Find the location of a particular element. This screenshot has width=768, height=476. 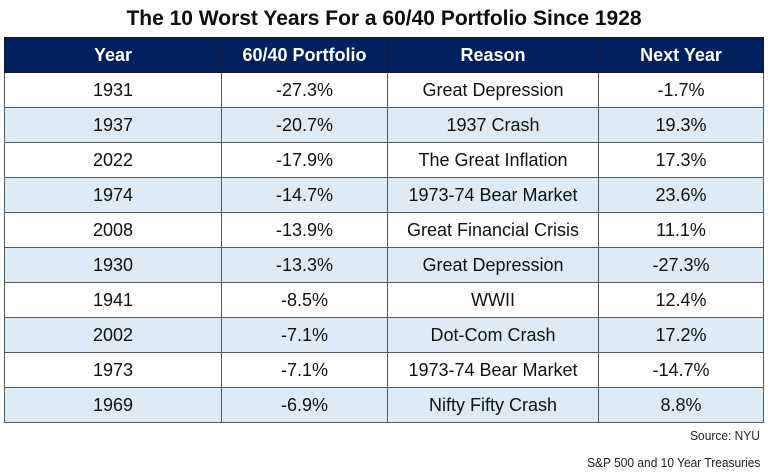

next-year-cell: 17.2% is located at coordinates (681, 335).